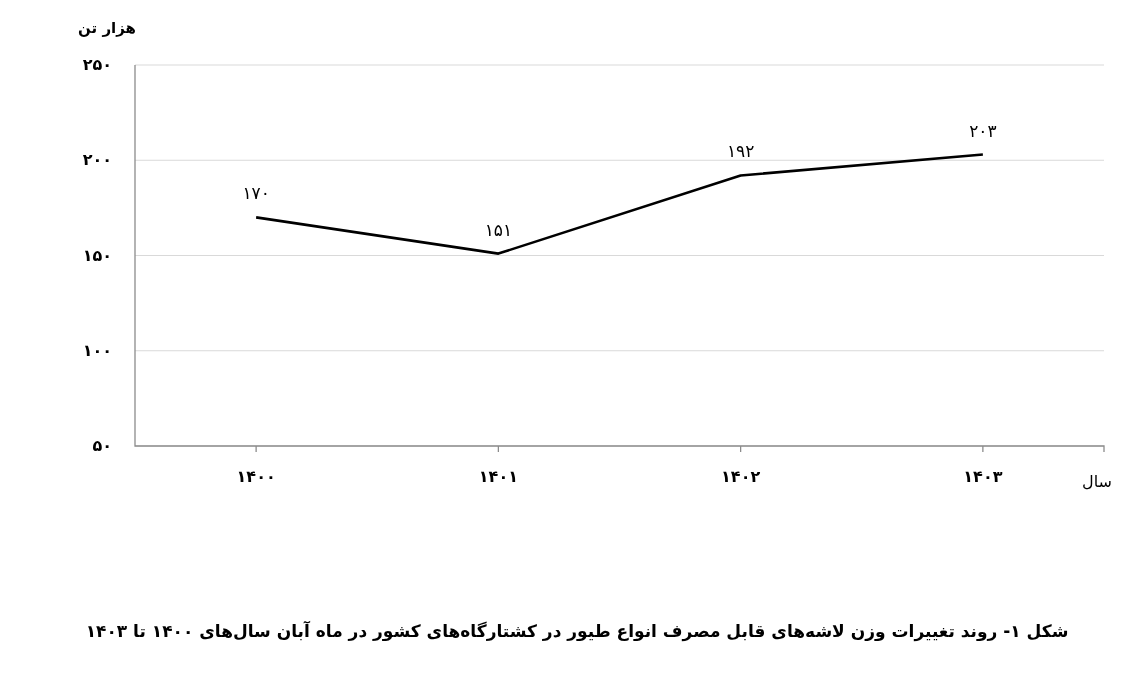  Describe the element at coordinates (741, 476) in the screenshot. I see `x-tick-label: ۱۴۰۲` at that location.